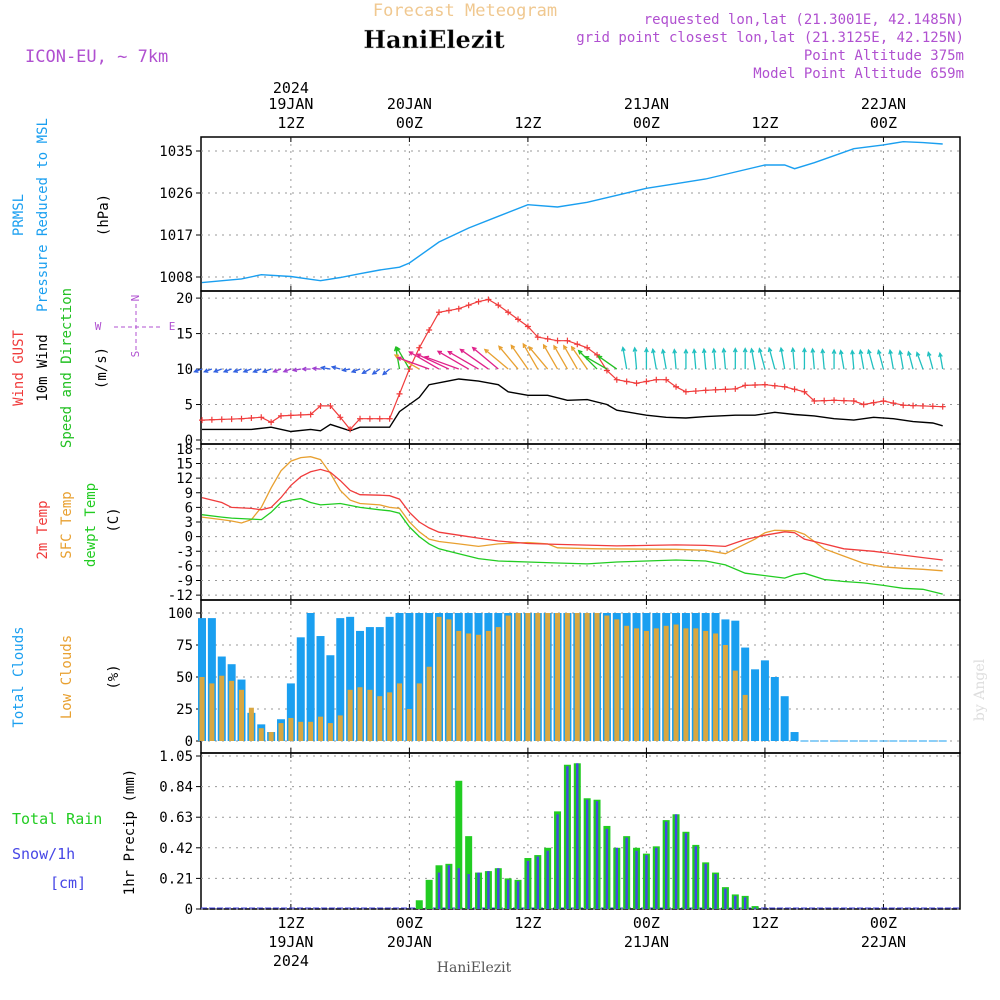 This screenshot has width=1000, height=1000. Describe the element at coordinates (465, 11) in the screenshot. I see `product-title: Forecast Meteogram` at that location.